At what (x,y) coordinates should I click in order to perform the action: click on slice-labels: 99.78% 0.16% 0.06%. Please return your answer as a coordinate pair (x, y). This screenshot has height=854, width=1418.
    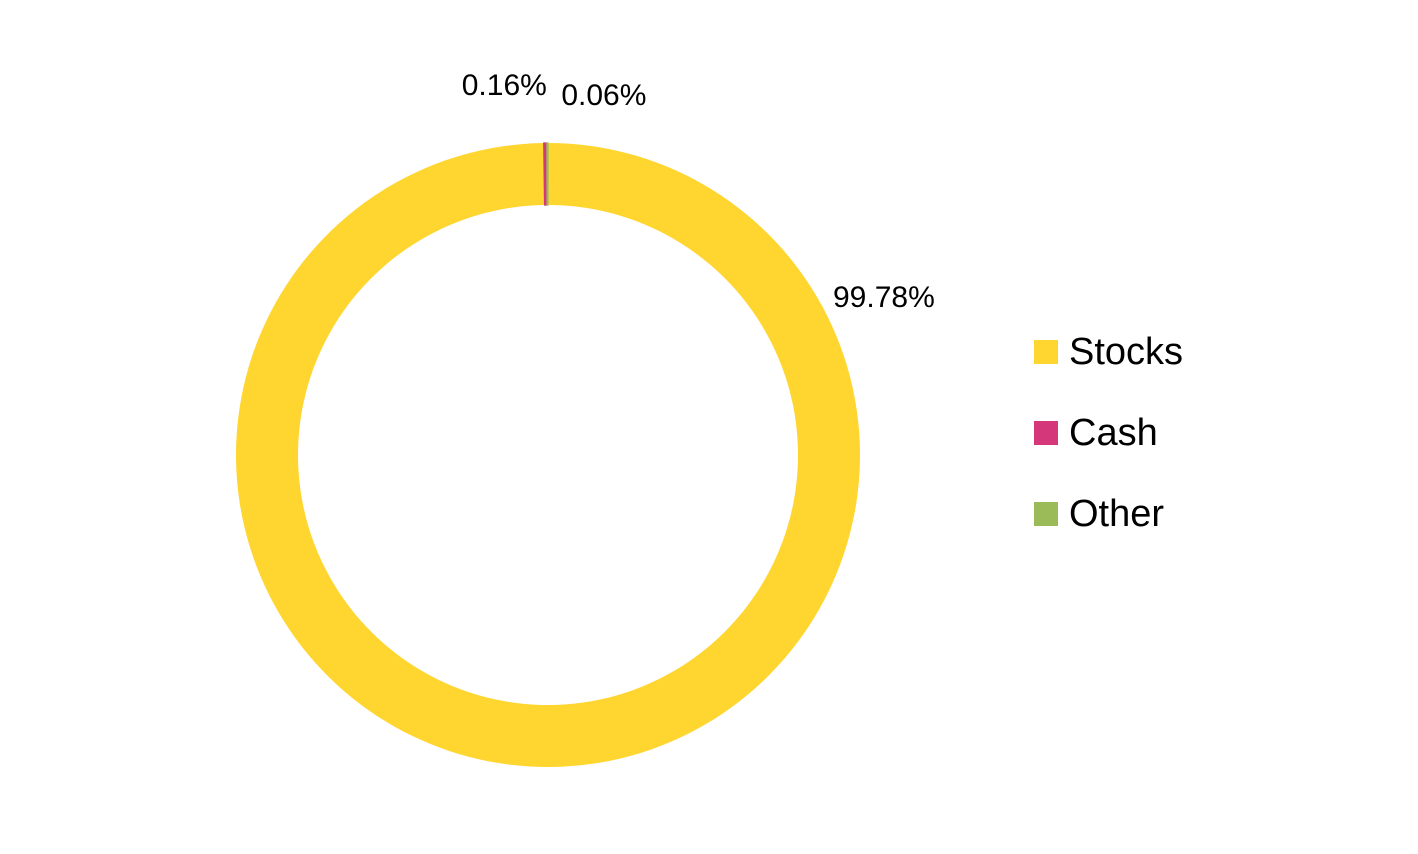
    Looking at the image, I should click on (698, 191).